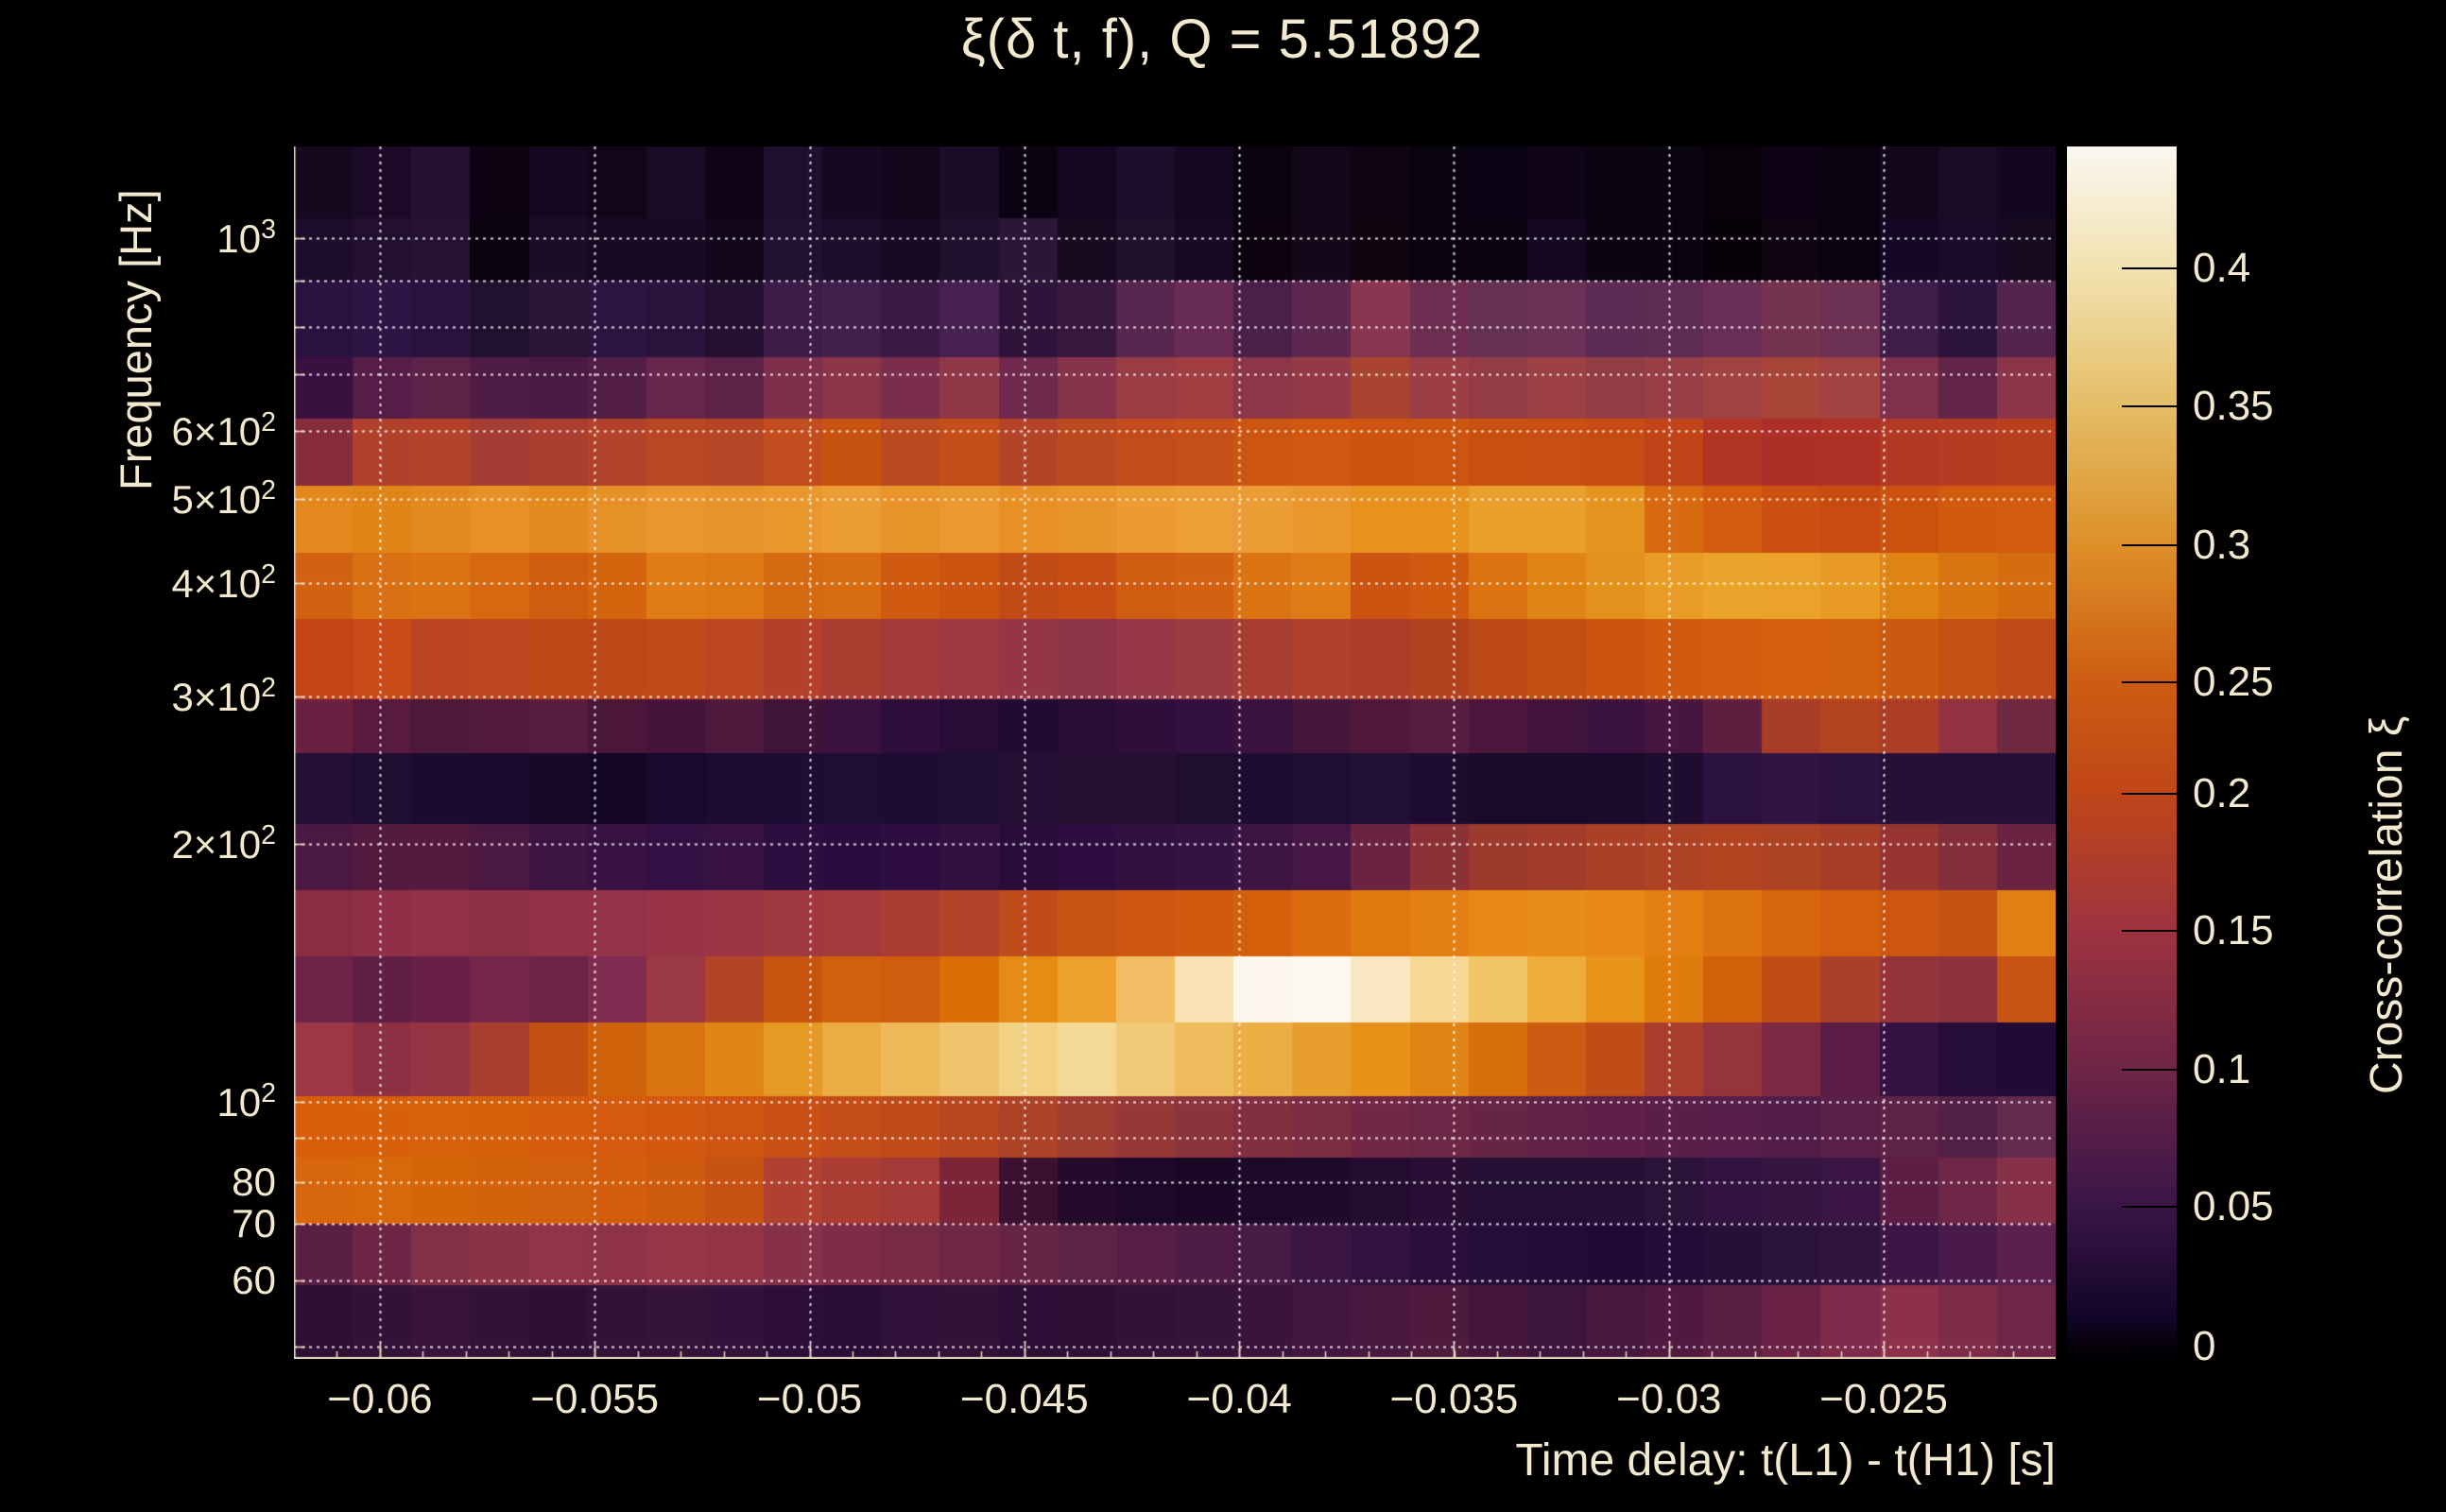 The width and height of the screenshot is (2446, 1512). Describe the element at coordinates (2122, 756) in the screenshot. I see `colorbar` at that location.